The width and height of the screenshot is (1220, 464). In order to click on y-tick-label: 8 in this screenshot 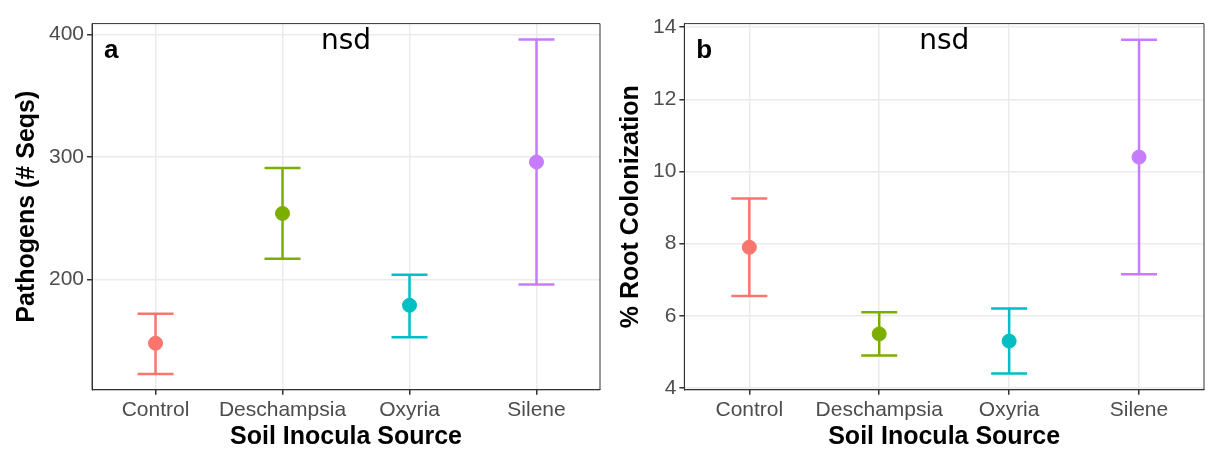, I will do `click(670, 242)`.